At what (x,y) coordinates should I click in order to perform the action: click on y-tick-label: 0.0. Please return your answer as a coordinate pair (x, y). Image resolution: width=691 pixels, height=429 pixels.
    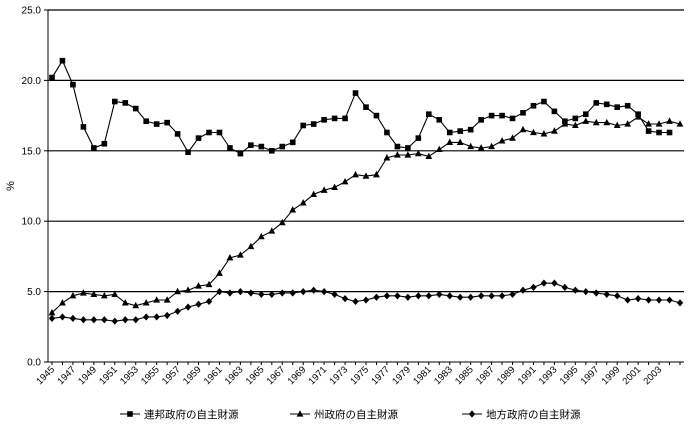
    Looking at the image, I should click on (34, 363).